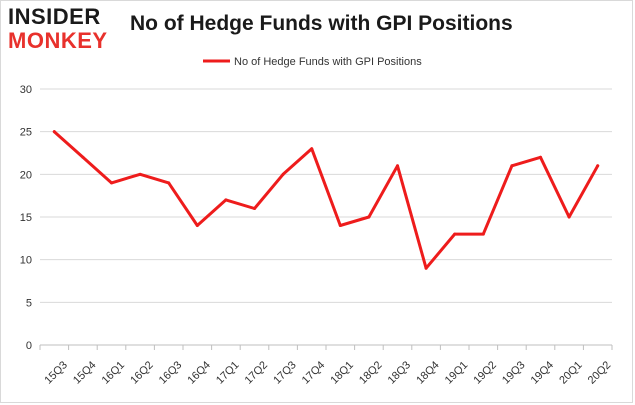  I want to click on x-tick-label: 19Q2, so click(485, 373).